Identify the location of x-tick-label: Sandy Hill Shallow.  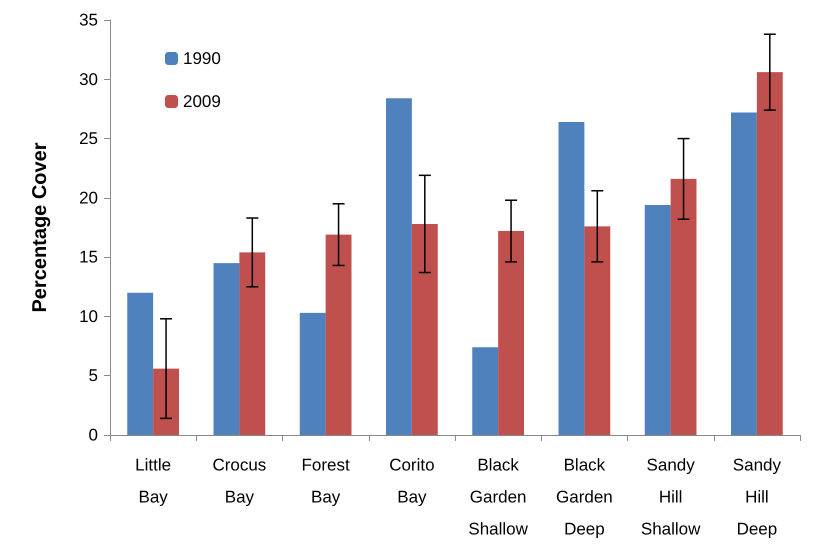
(671, 497).